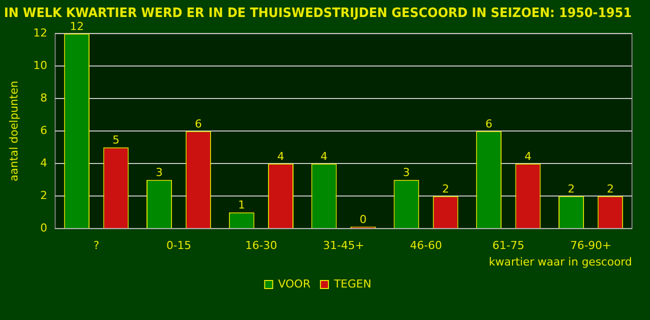 The width and height of the screenshot is (650, 320). I want to click on data-label: 5, so click(116, 140).